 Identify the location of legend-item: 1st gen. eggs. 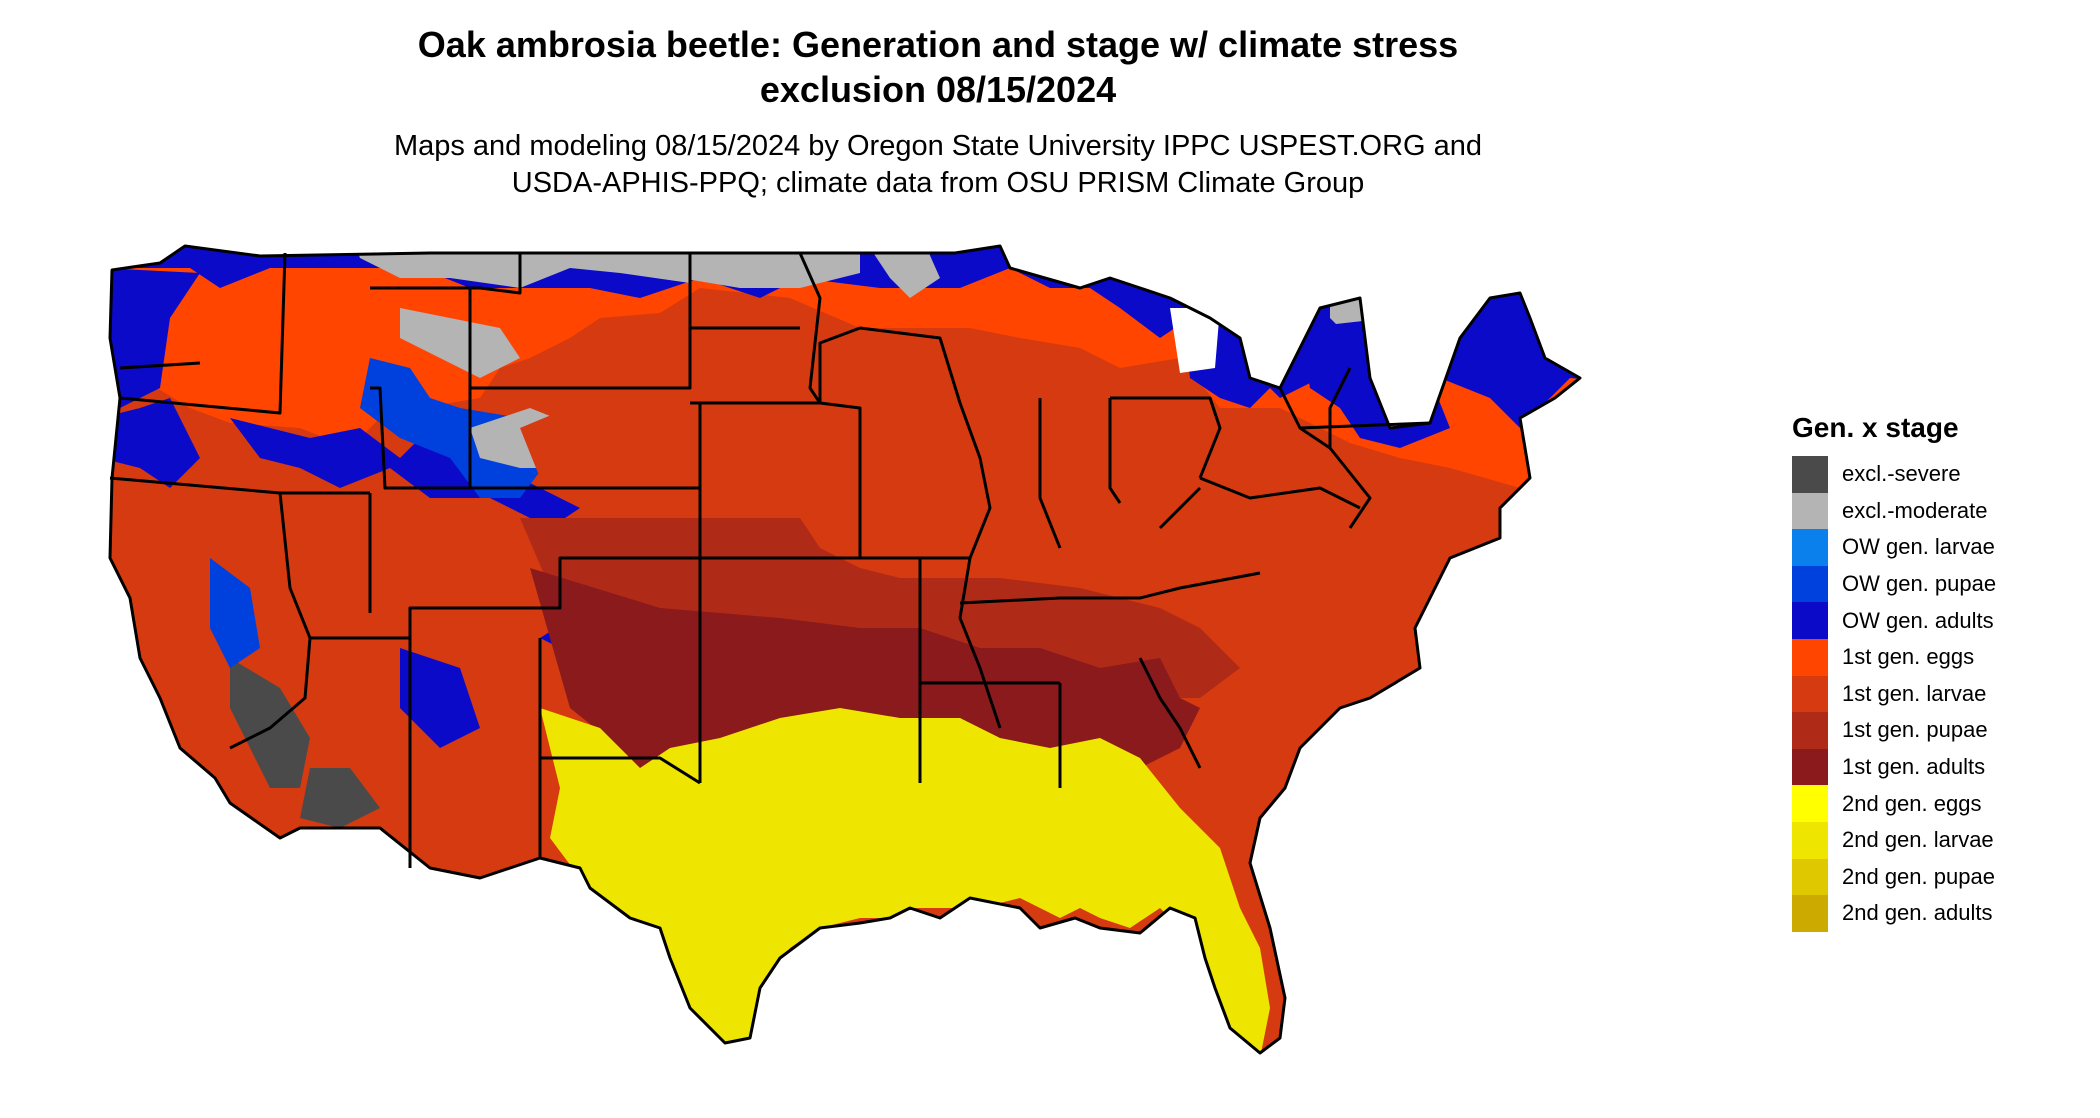
(1894, 657).